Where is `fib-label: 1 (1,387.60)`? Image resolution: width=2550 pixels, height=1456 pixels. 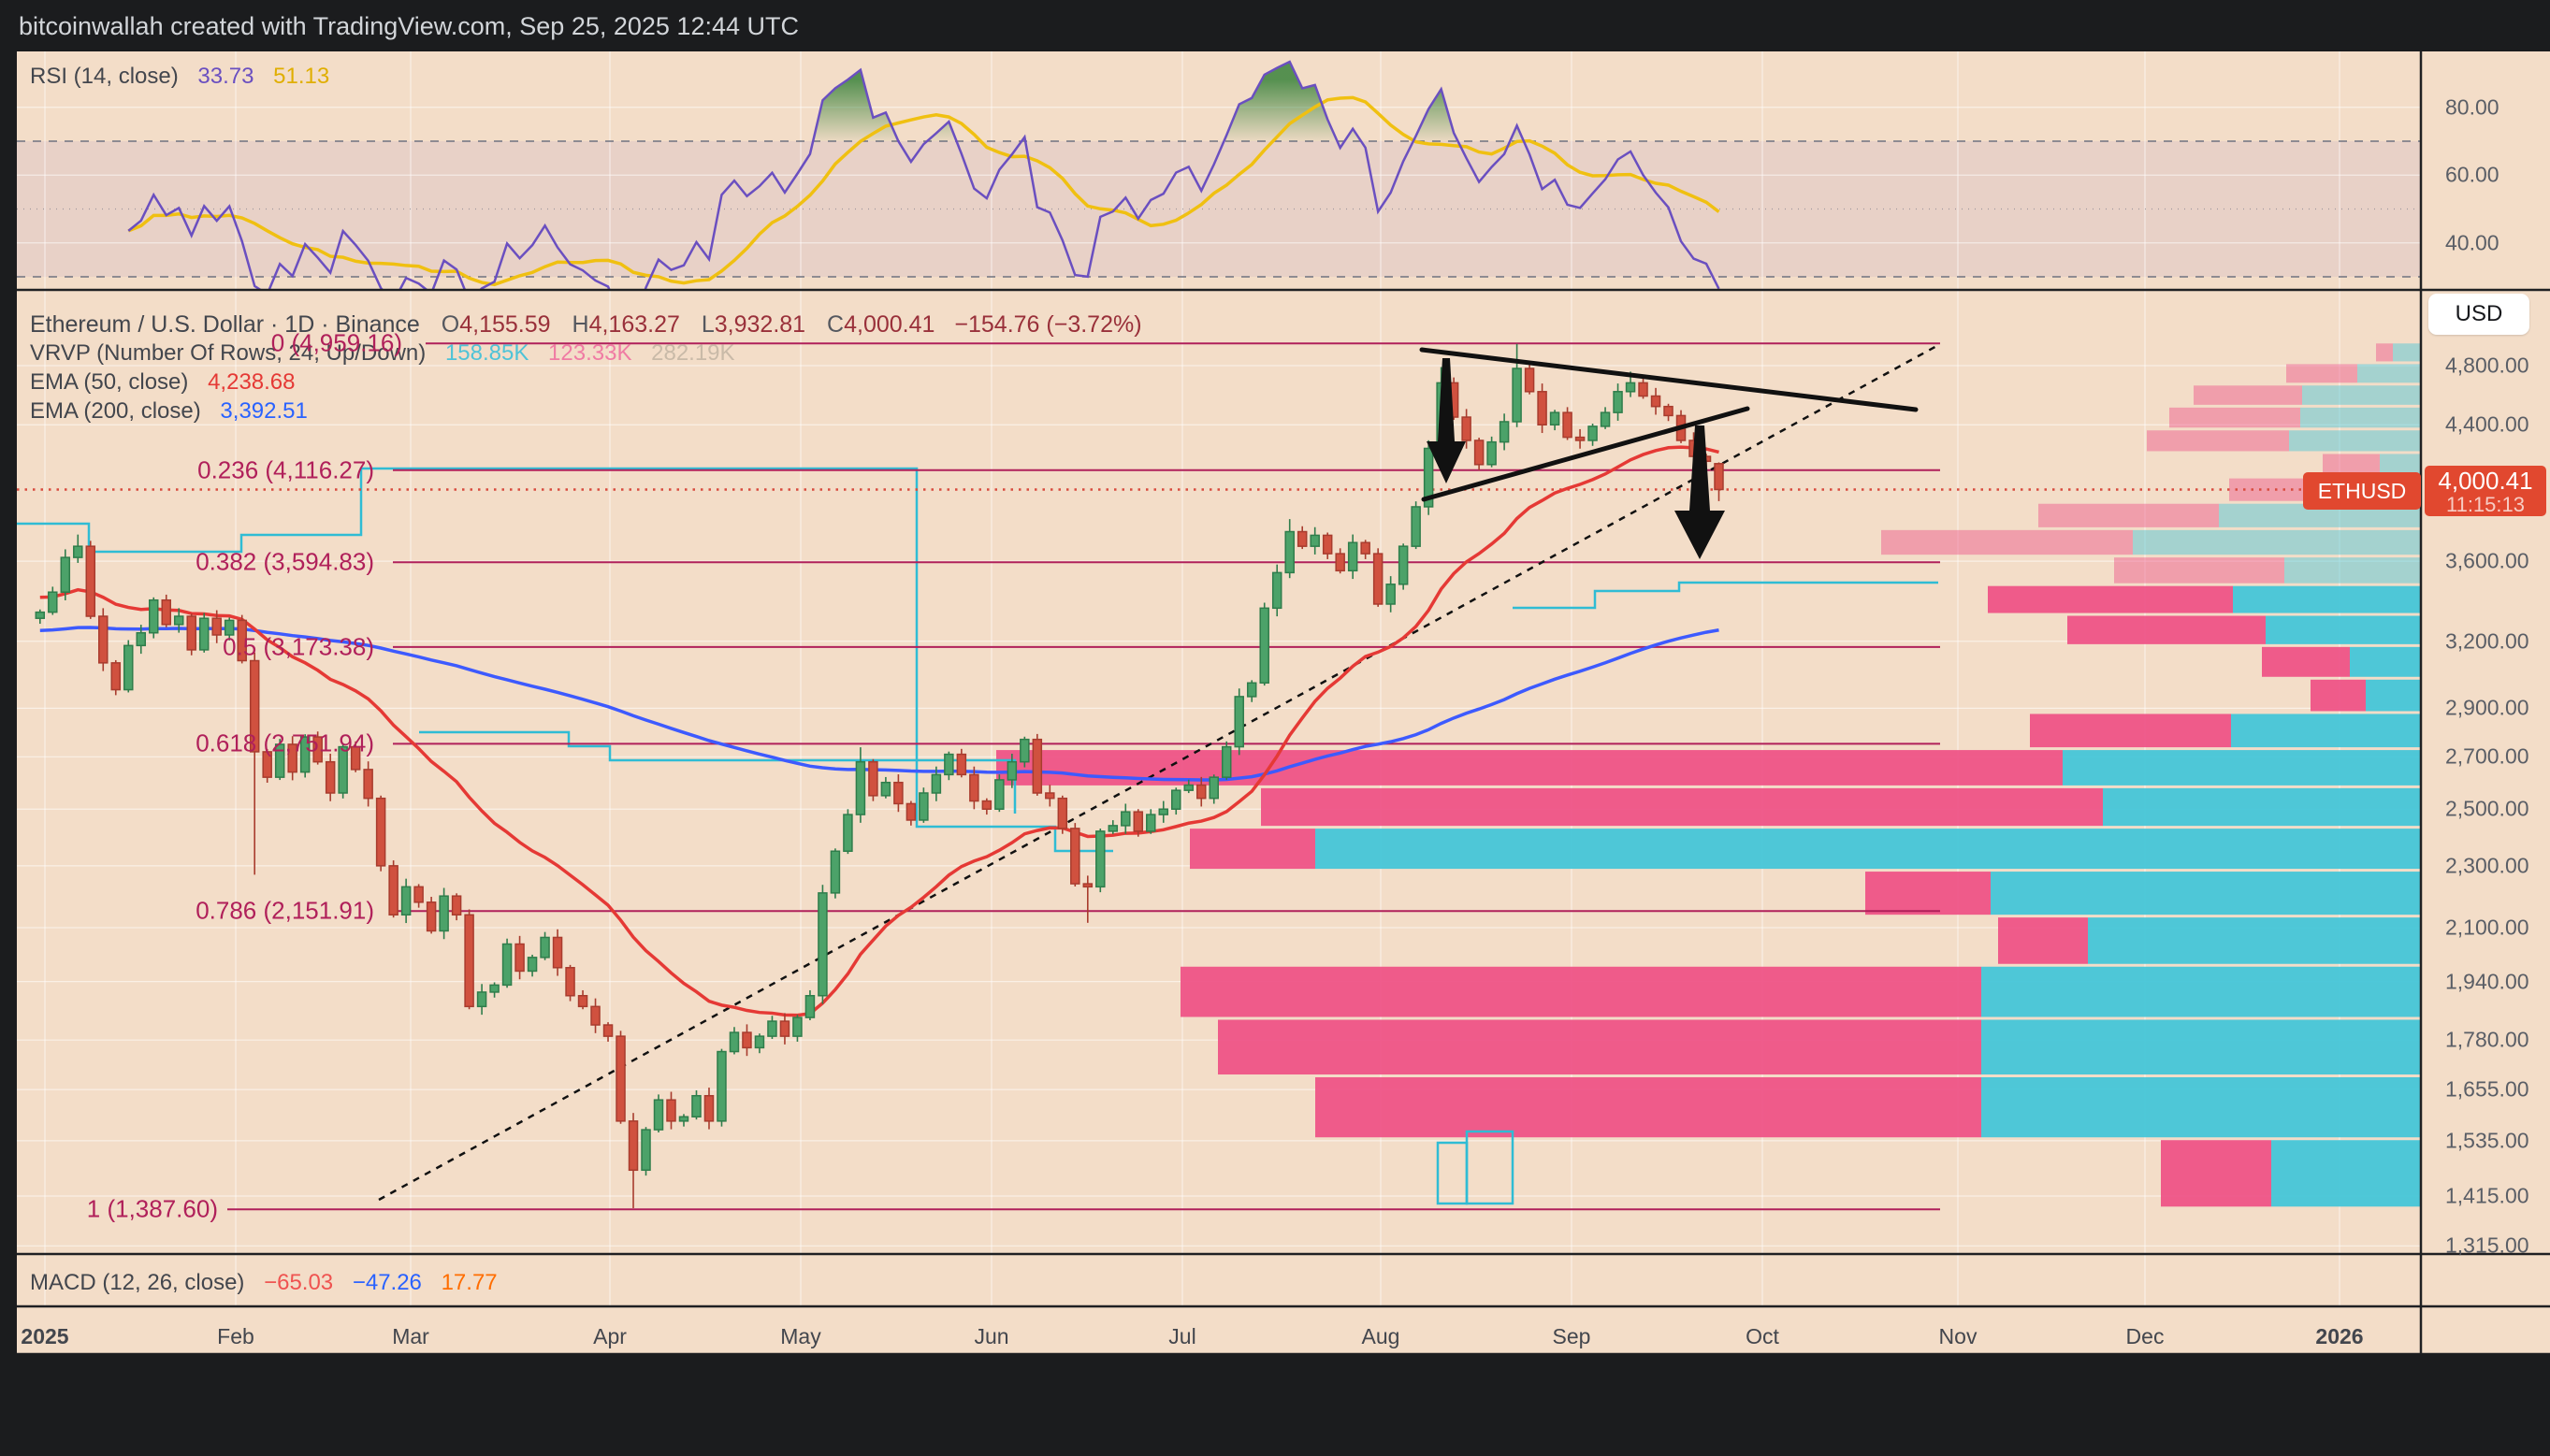
fib-label: 1 (1,387.60) is located at coordinates (152, 1208).